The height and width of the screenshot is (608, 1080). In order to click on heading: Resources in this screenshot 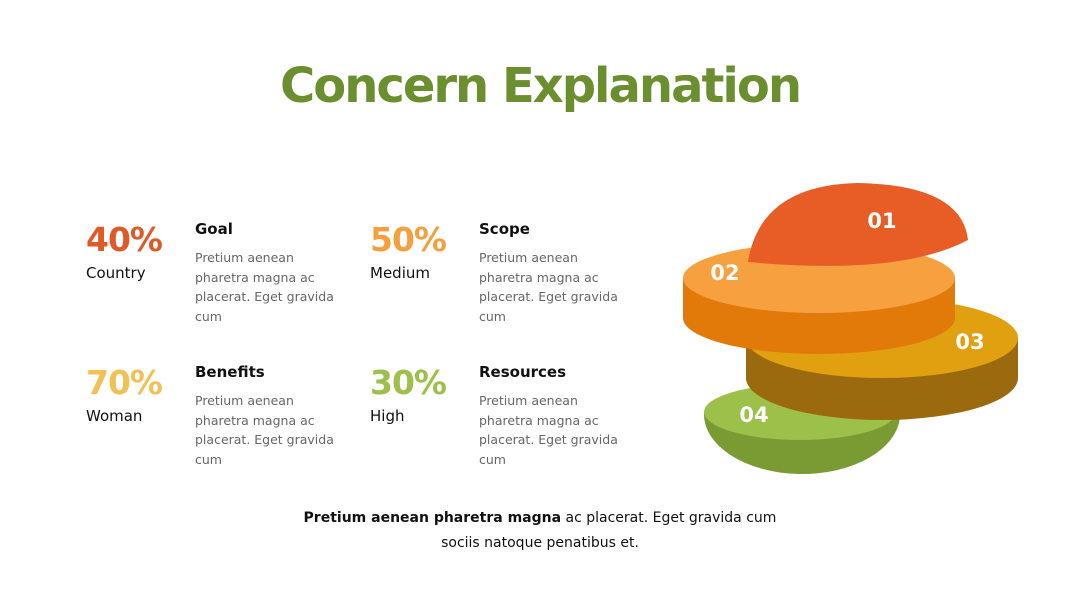, I will do `click(523, 372)`.